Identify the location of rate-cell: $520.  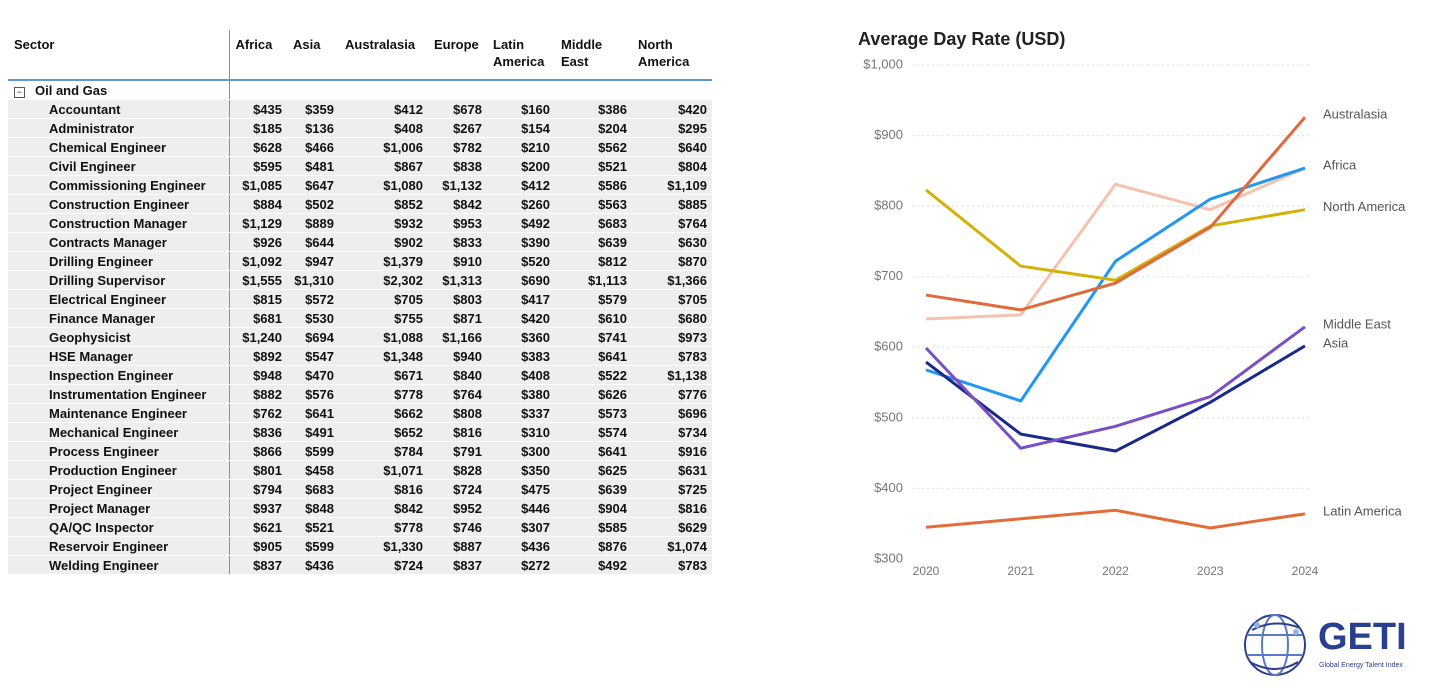
(521, 261).